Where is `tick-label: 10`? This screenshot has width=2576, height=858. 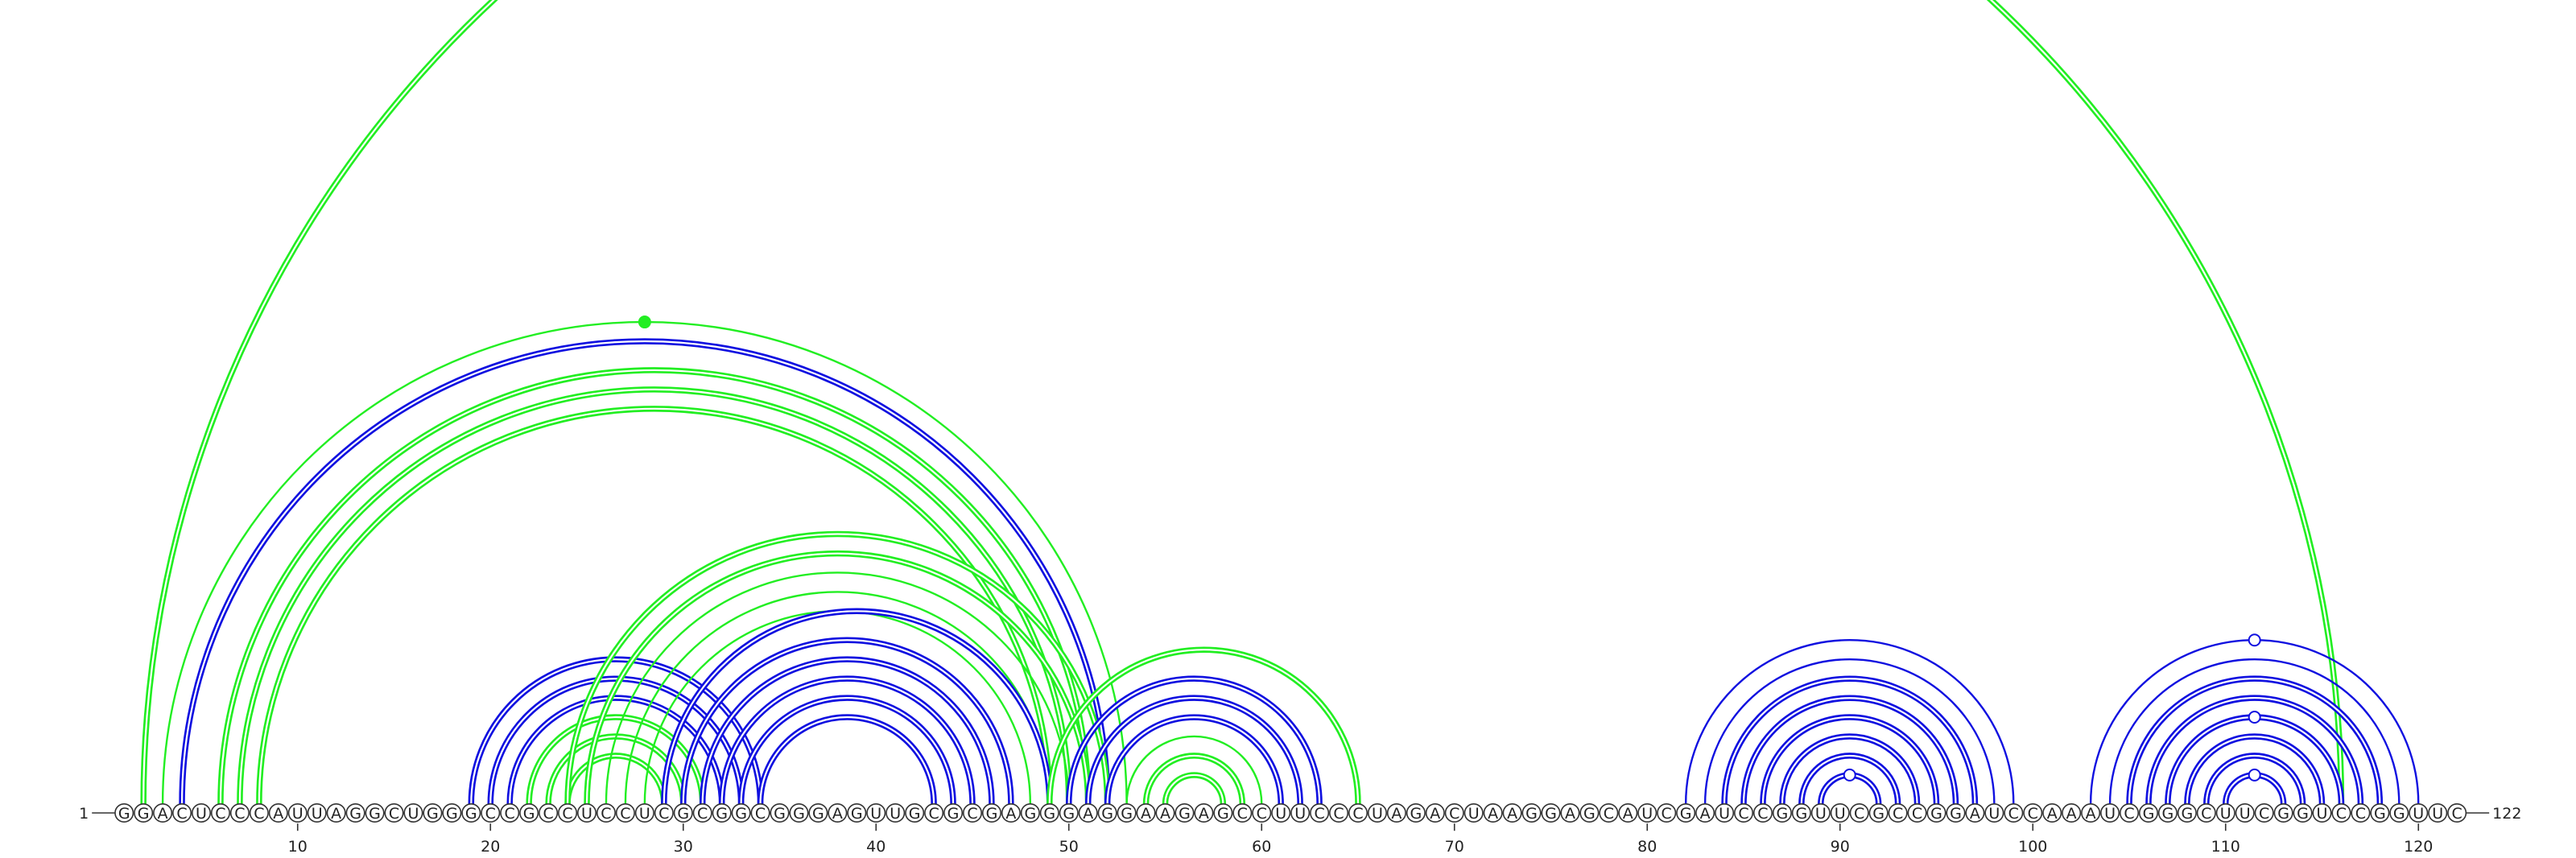
tick-label: 10 is located at coordinates (298, 847).